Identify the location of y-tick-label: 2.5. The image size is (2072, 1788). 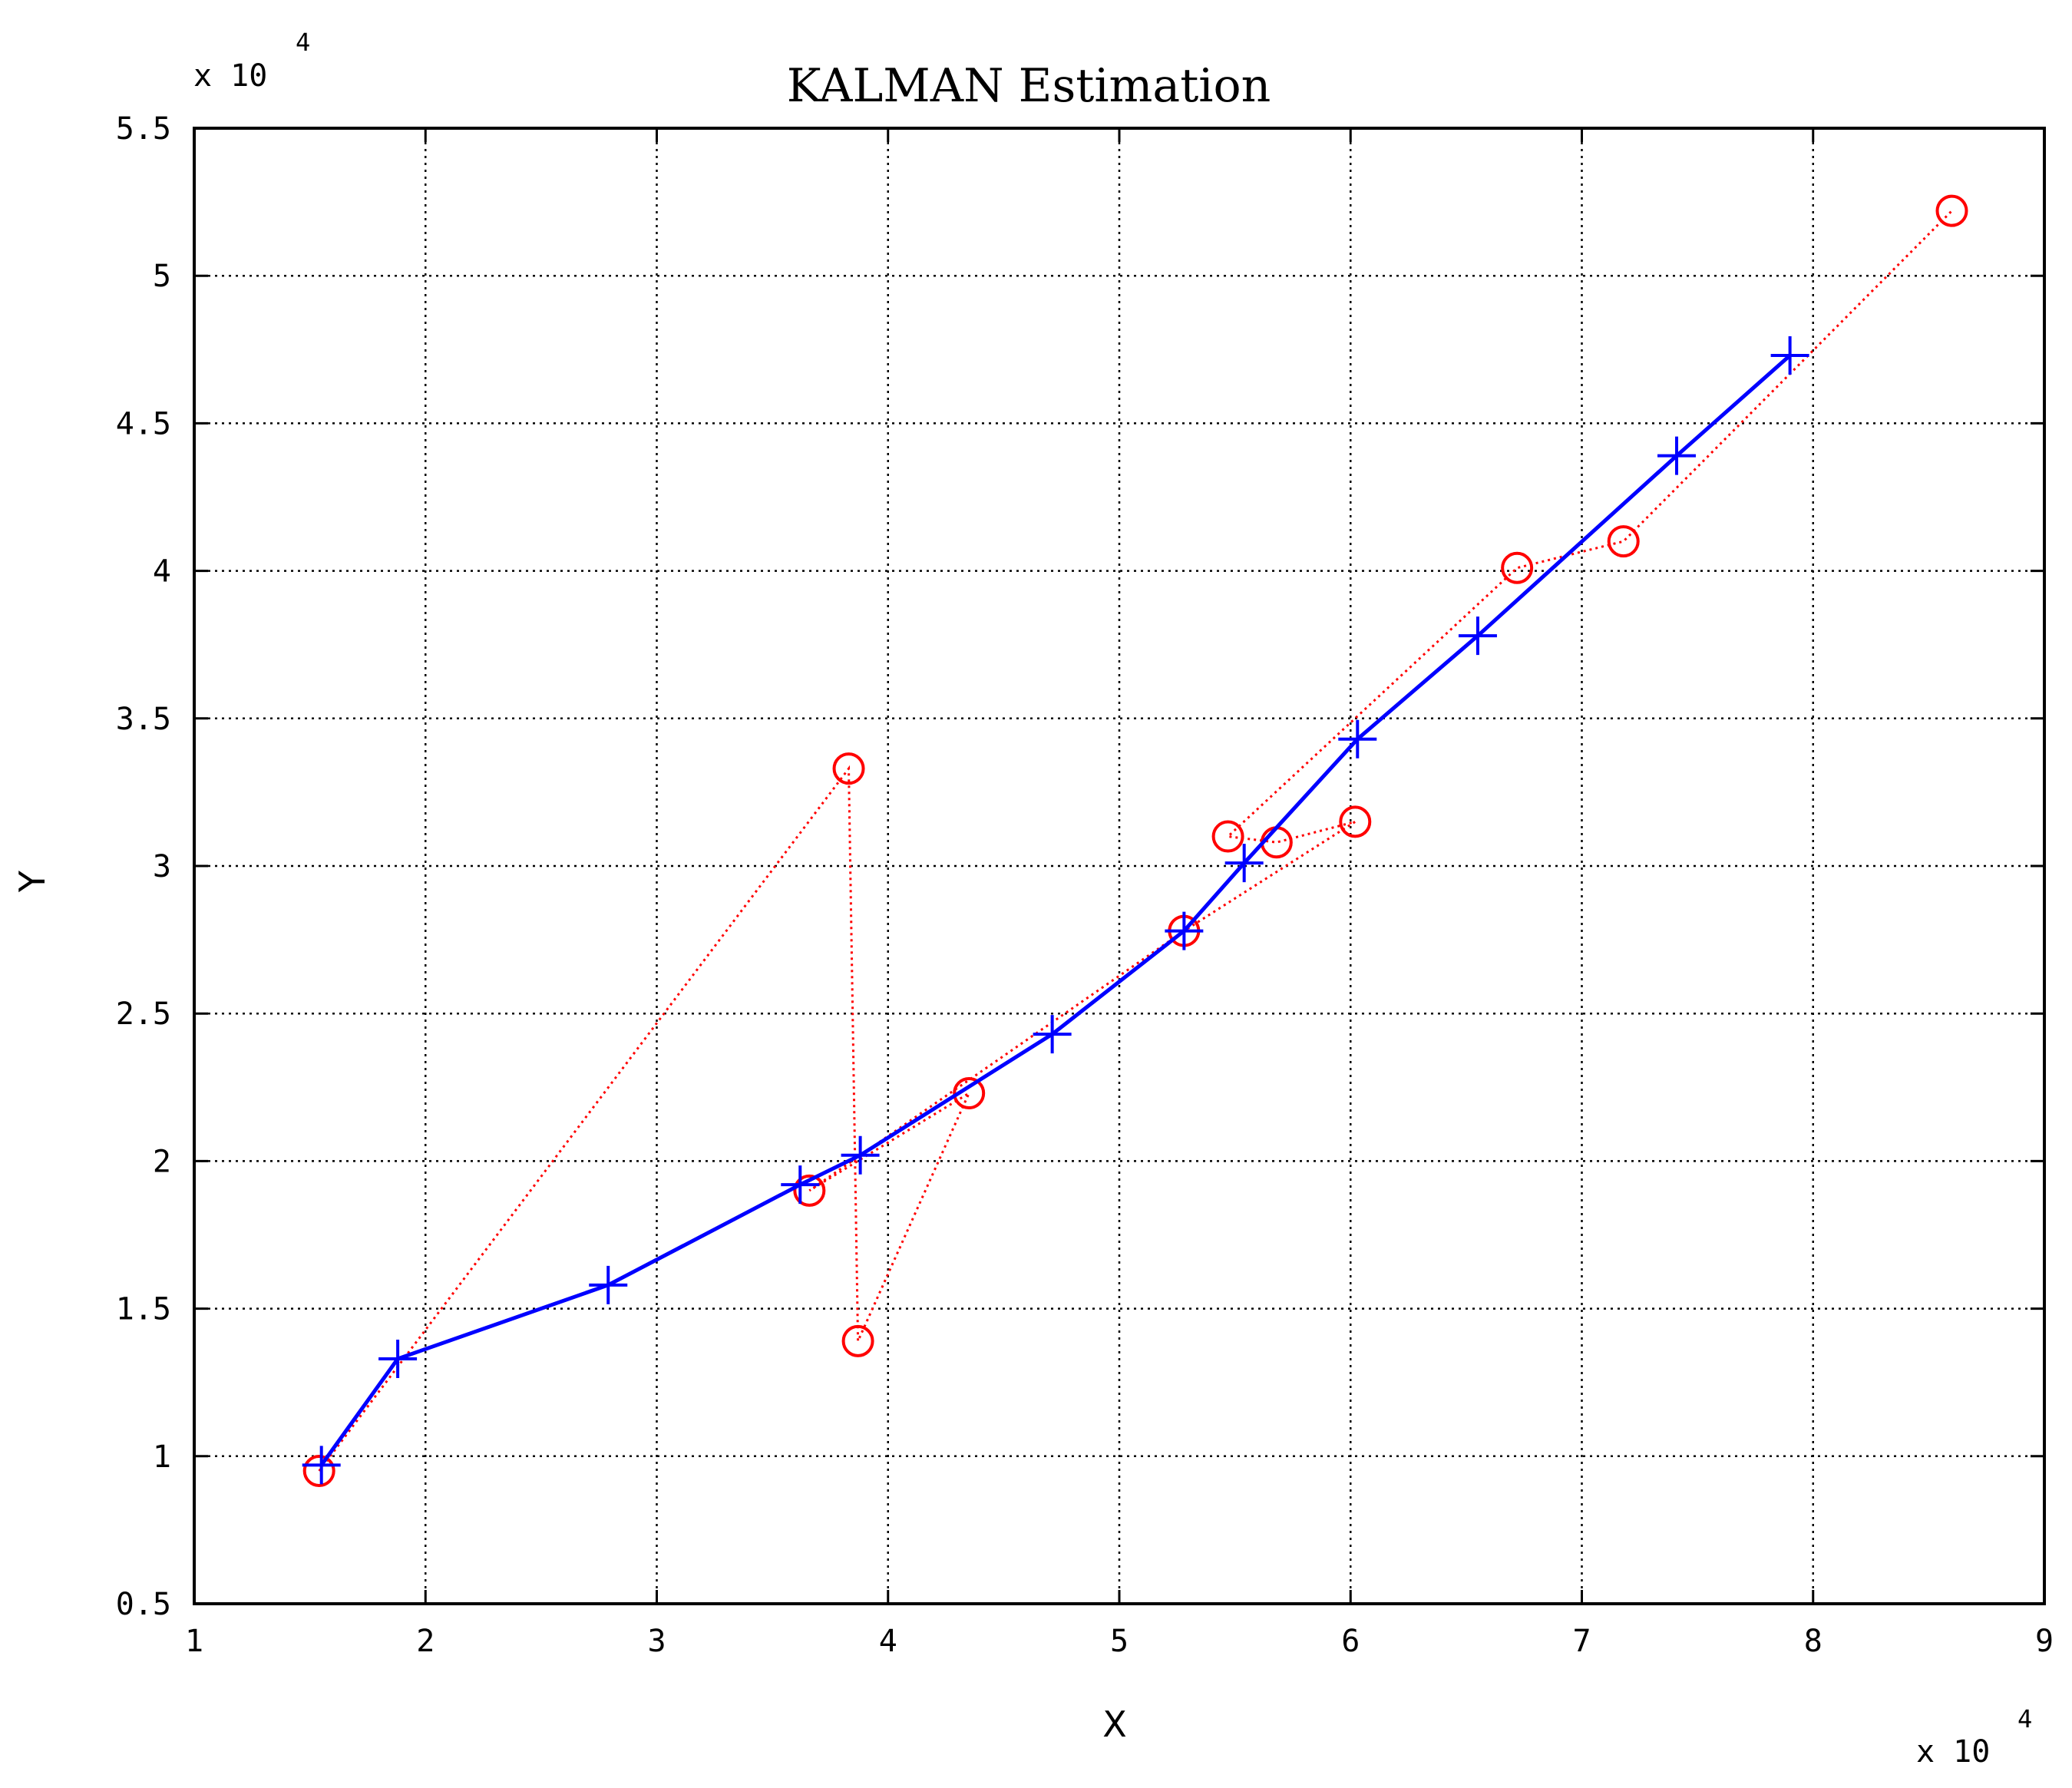
(144, 1014).